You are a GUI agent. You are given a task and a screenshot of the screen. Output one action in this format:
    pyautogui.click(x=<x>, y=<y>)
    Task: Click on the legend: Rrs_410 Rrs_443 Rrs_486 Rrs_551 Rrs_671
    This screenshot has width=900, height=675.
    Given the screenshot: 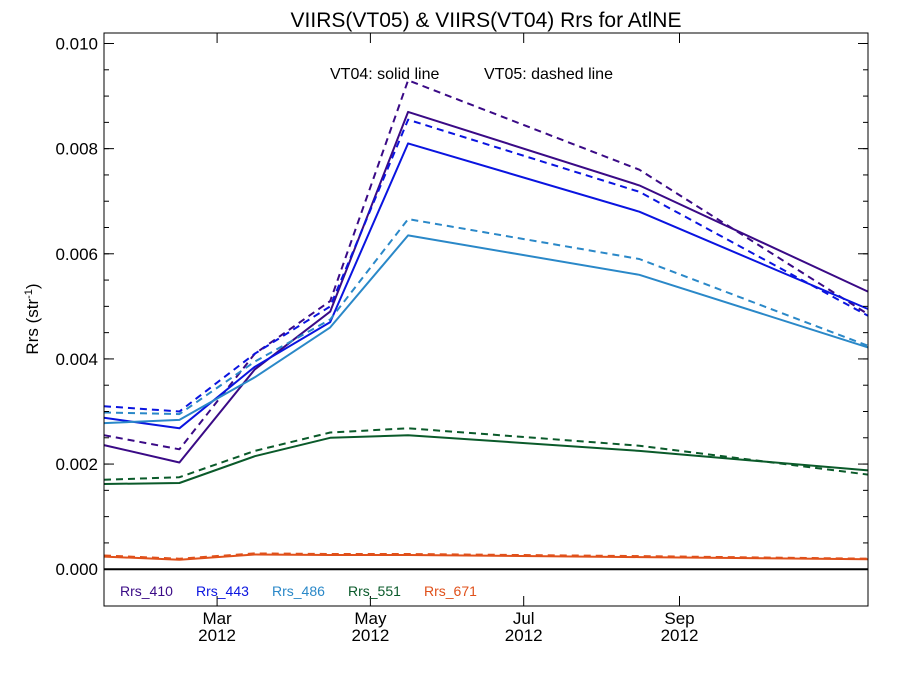 What is the action you would take?
    pyautogui.click(x=298, y=591)
    